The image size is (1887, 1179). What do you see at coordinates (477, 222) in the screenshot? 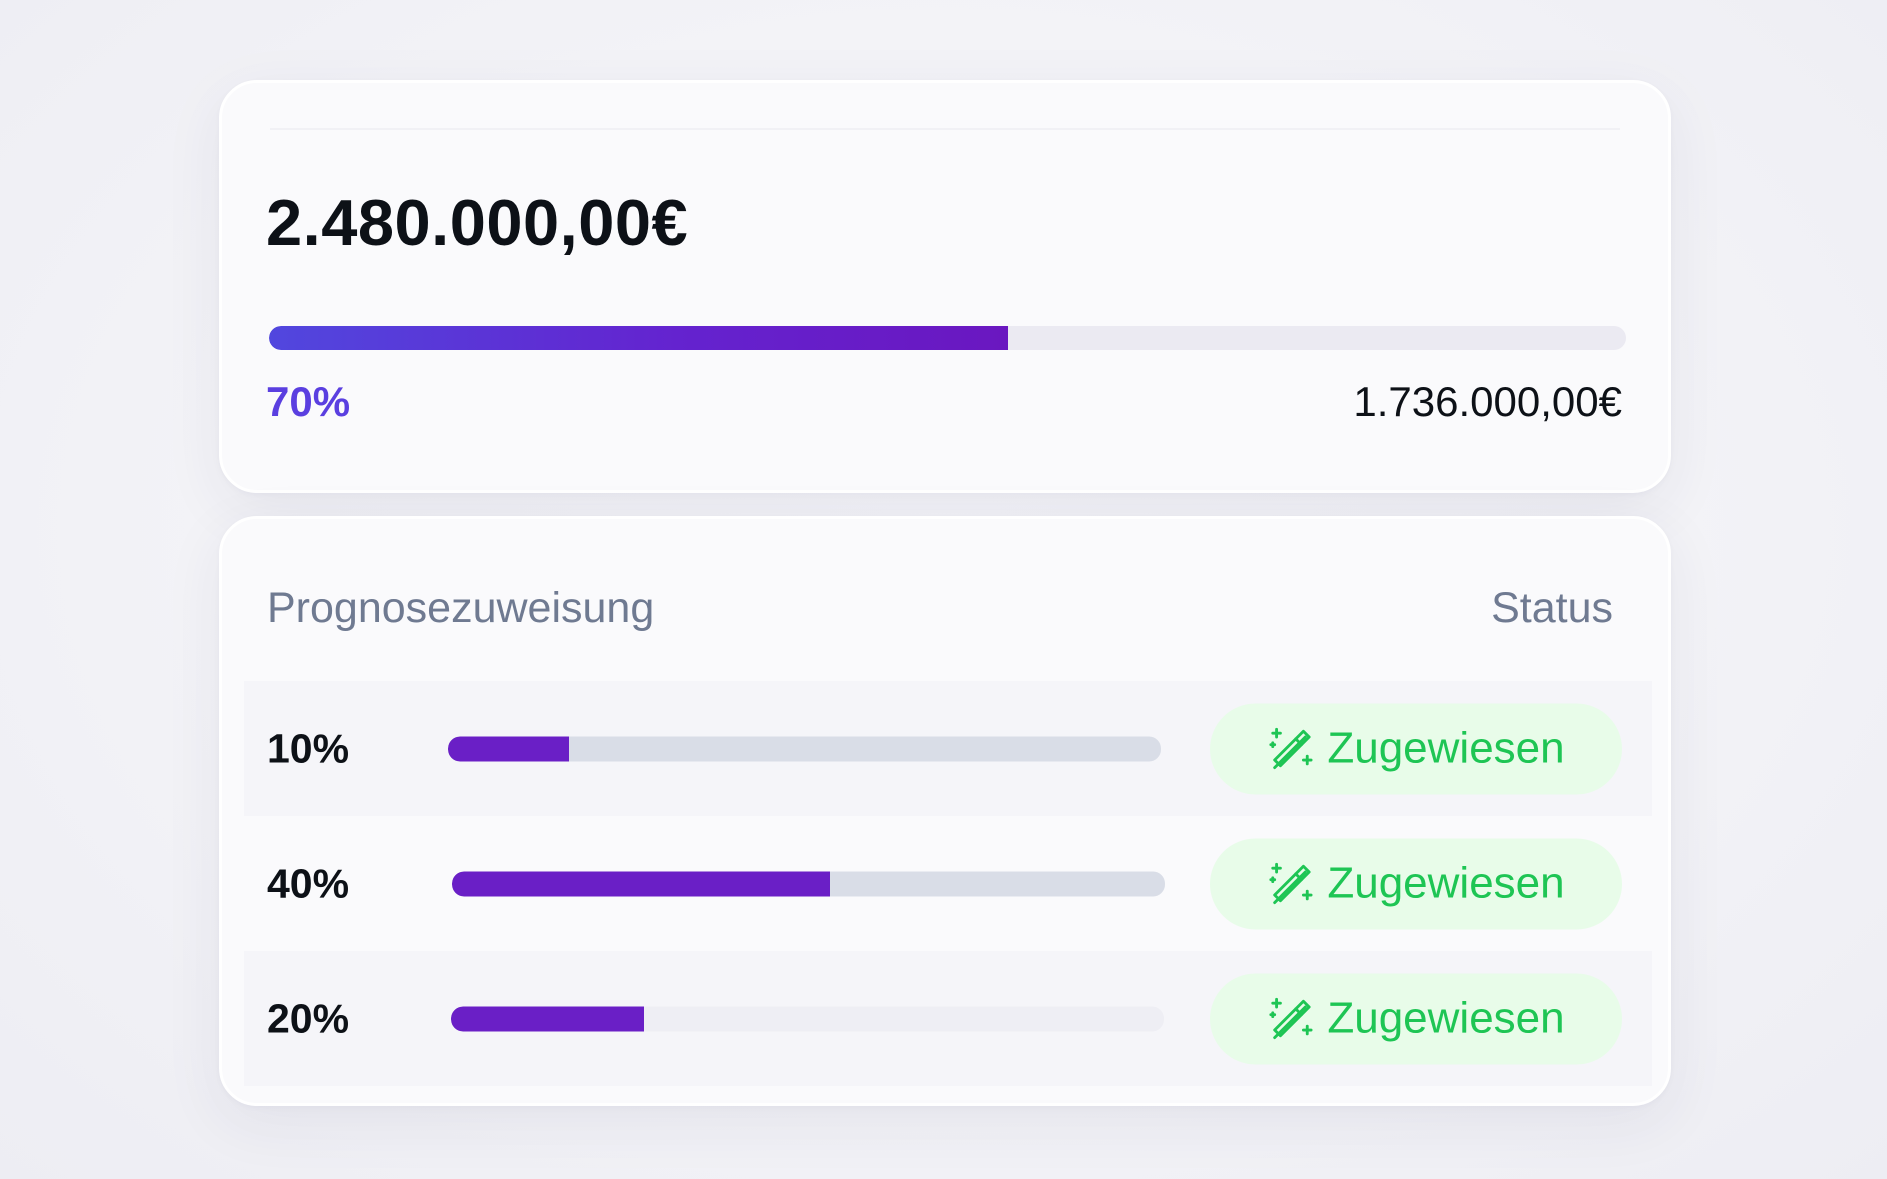
I see `total-amount: 2.480.000,00€` at bounding box center [477, 222].